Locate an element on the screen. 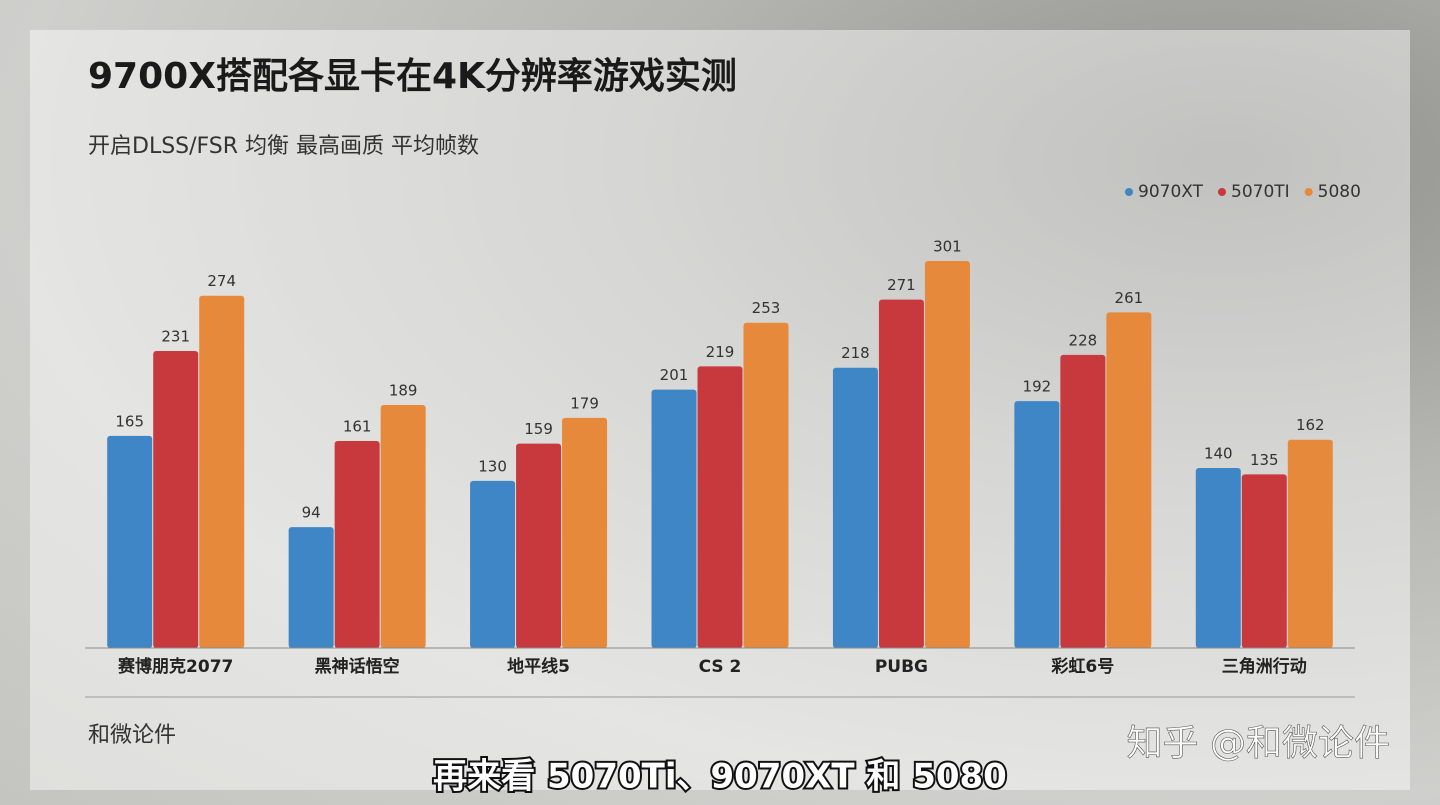 The width and height of the screenshot is (1440, 805). x-tick-label: CS 2 is located at coordinates (720, 667).